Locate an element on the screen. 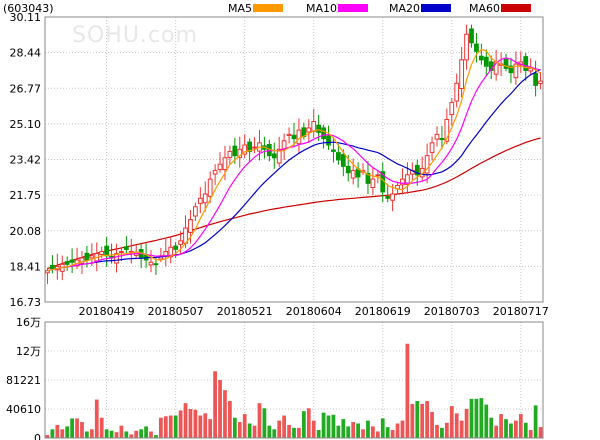  legend-label-ma10: MA10 is located at coordinates (321, 8).